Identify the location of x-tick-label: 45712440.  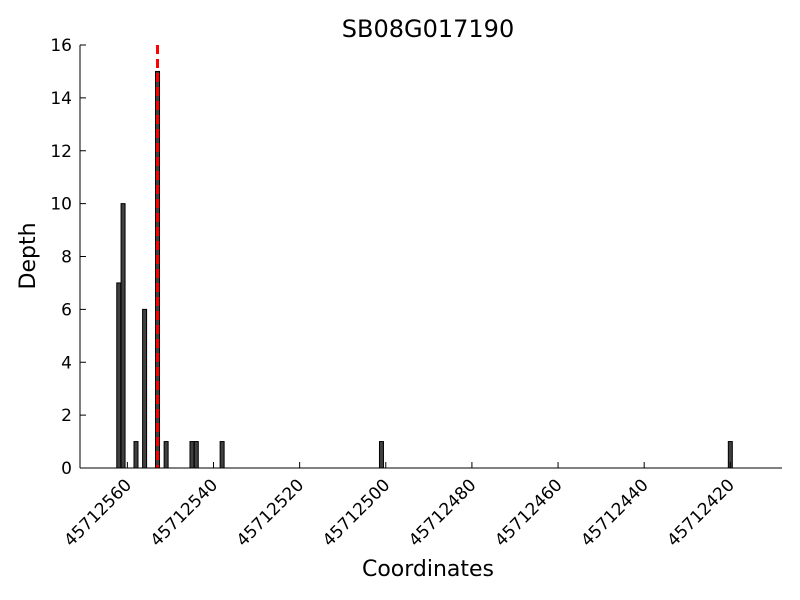
(614, 512).